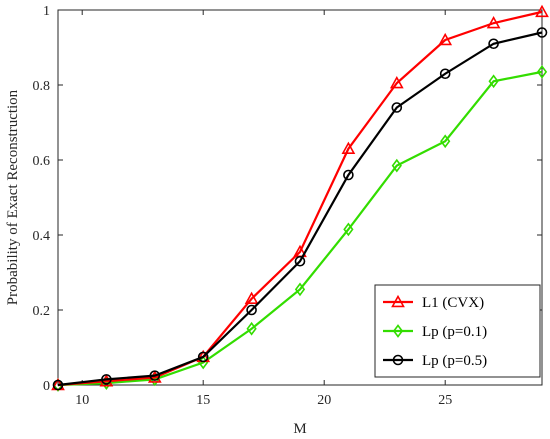 The height and width of the screenshot is (439, 550). What do you see at coordinates (42, 311) in the screenshot?
I see `y-tick-label: 0.2` at bounding box center [42, 311].